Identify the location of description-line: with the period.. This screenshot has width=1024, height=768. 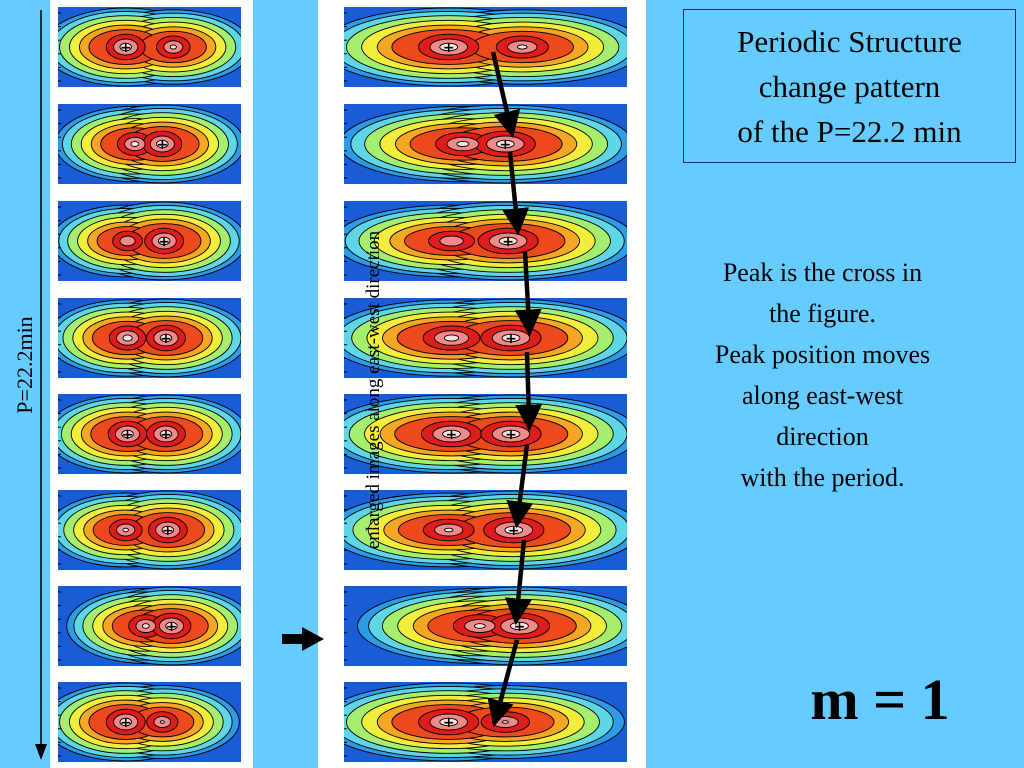
(822, 477).